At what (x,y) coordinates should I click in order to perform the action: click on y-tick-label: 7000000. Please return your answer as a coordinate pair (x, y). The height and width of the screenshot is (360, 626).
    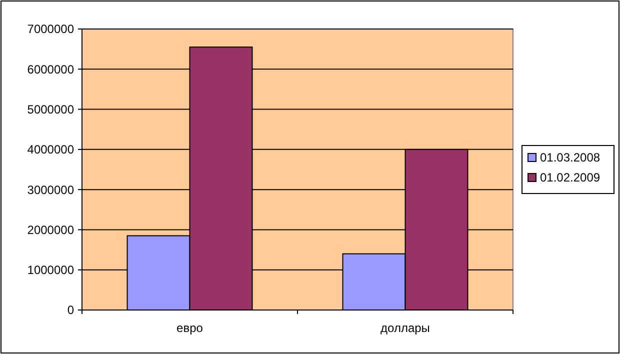
    Looking at the image, I should click on (50, 29).